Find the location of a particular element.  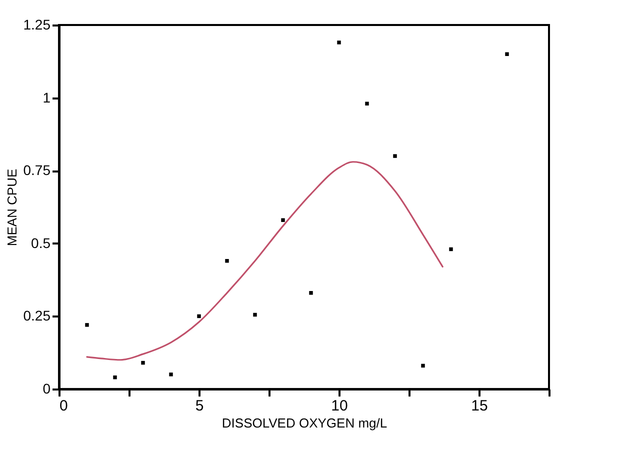

x-tick-label: 0 is located at coordinates (64, 406).